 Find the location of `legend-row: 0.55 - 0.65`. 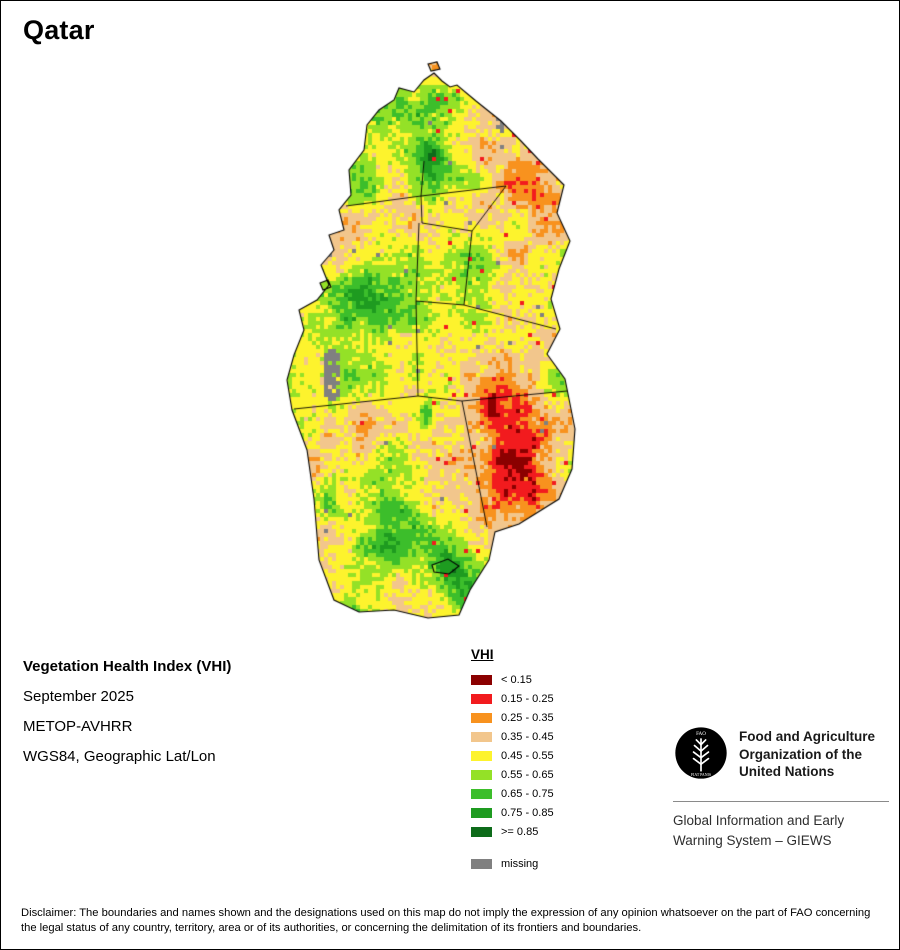

legend-row: 0.55 - 0.65 is located at coordinates (512, 774).